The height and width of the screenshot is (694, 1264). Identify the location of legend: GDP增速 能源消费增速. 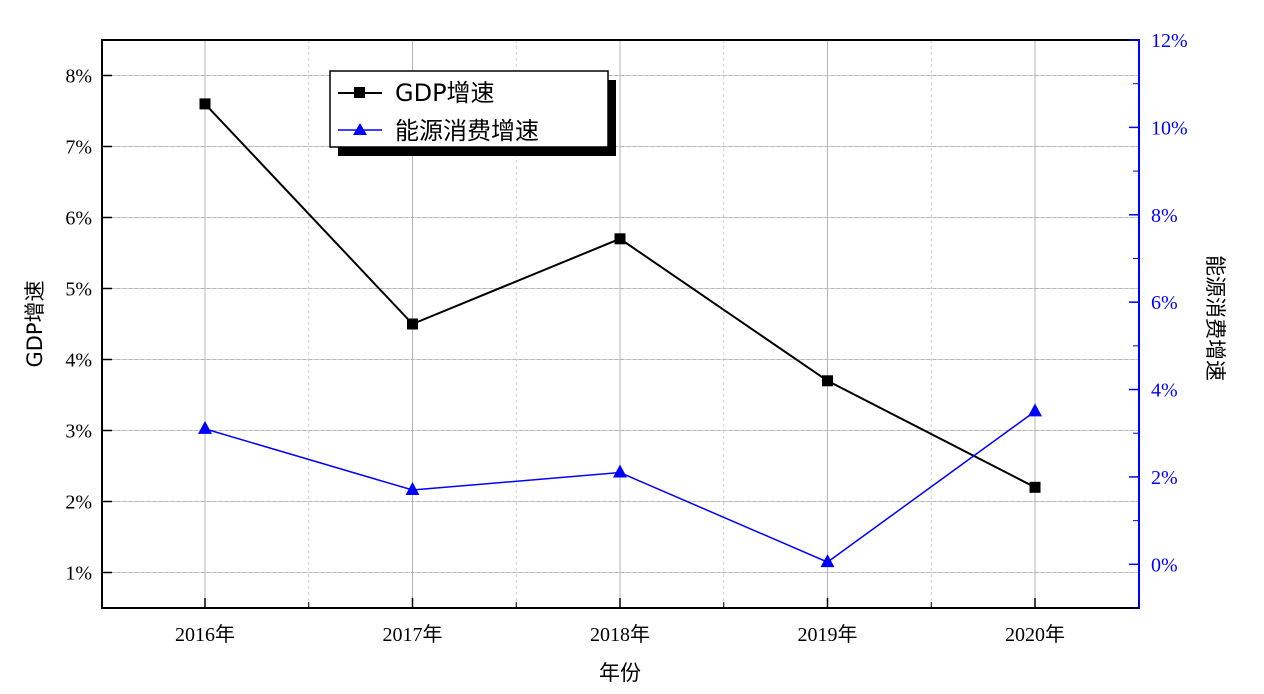
(472, 113).